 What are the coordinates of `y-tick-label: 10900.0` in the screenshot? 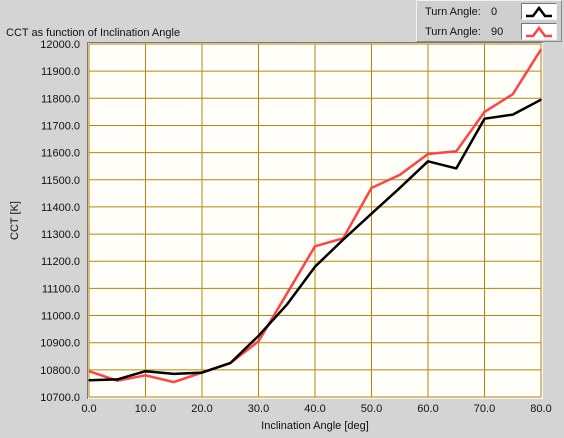 It's located at (60, 344).